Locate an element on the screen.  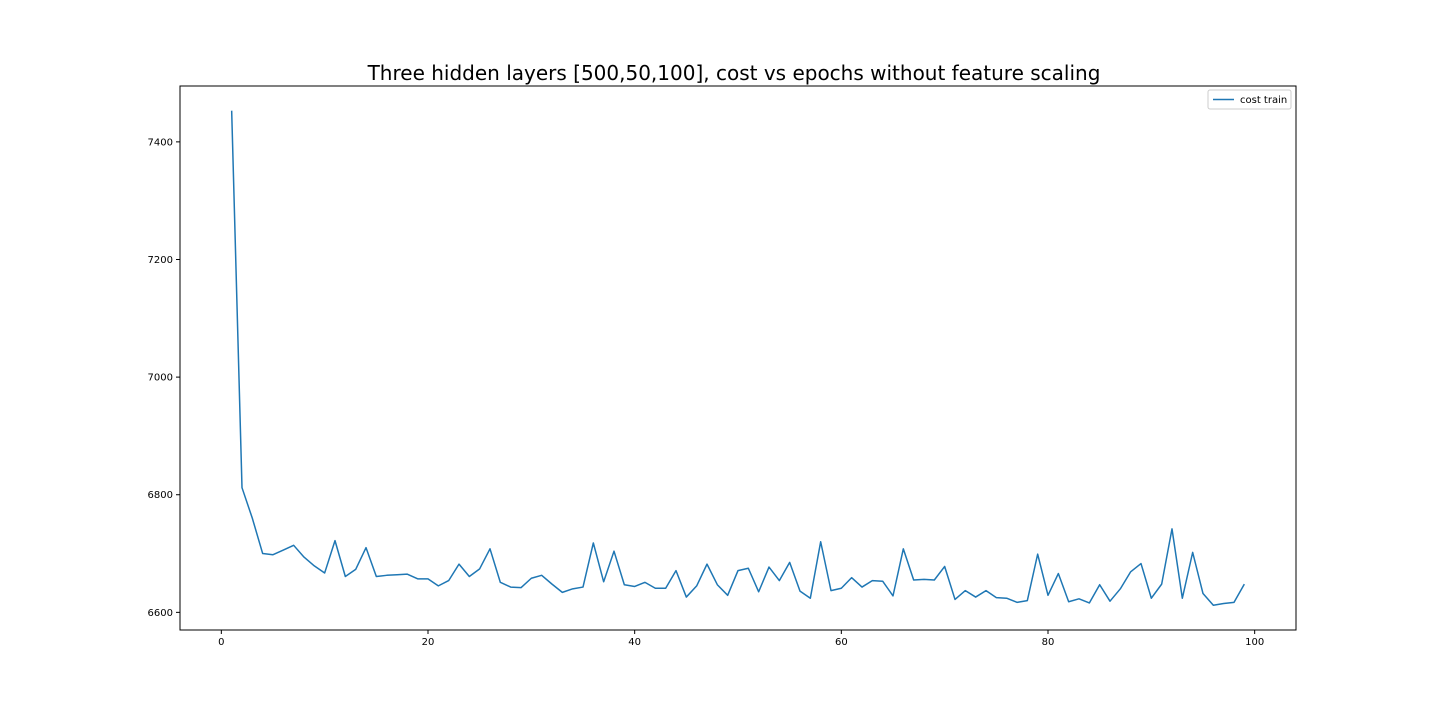
y-axis: 6600 6800 7000 7200 7400 is located at coordinates (164, 378).